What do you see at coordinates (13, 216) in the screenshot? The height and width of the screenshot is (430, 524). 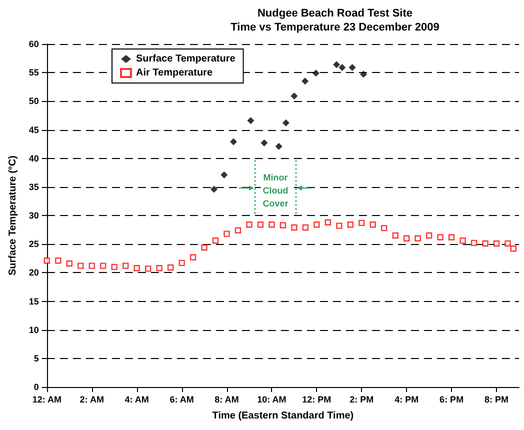 I see `y-axis-title: Surface Temperature (°C)` at bounding box center [13, 216].